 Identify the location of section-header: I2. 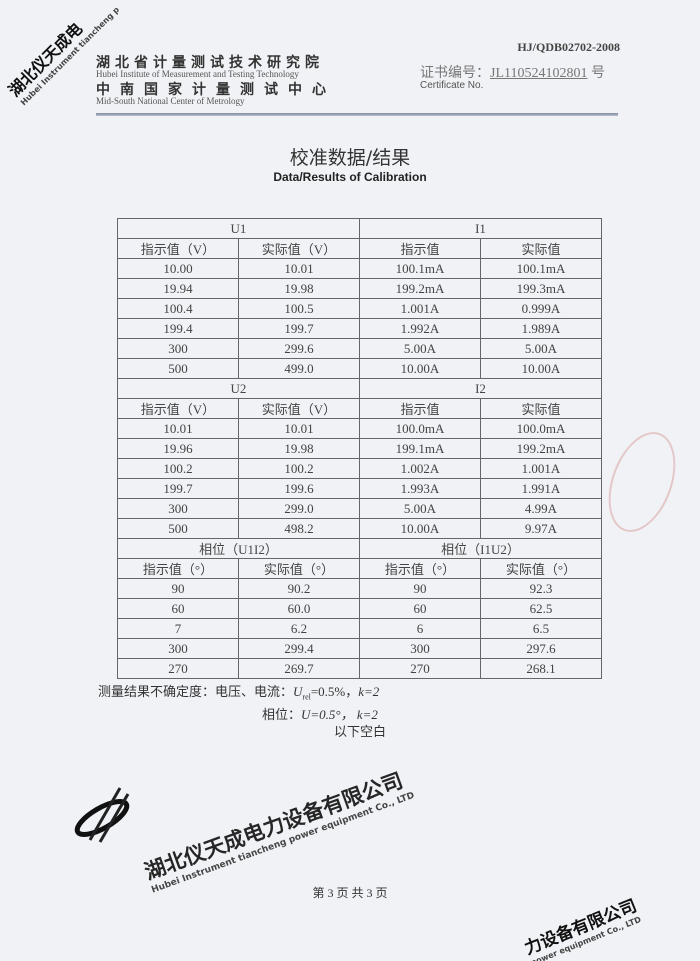
(480, 388).